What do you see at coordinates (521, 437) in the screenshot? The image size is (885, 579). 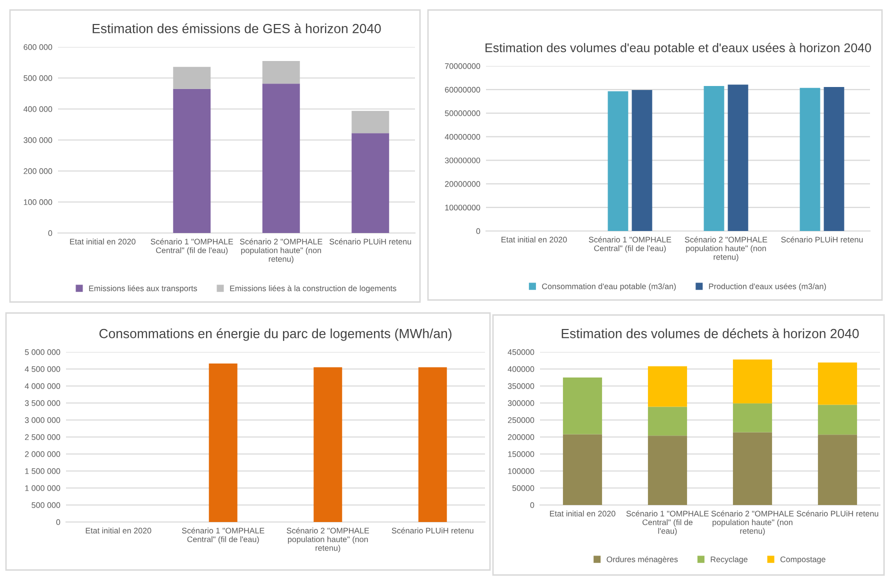 I see `y-tick-label: 200000` at bounding box center [521, 437].